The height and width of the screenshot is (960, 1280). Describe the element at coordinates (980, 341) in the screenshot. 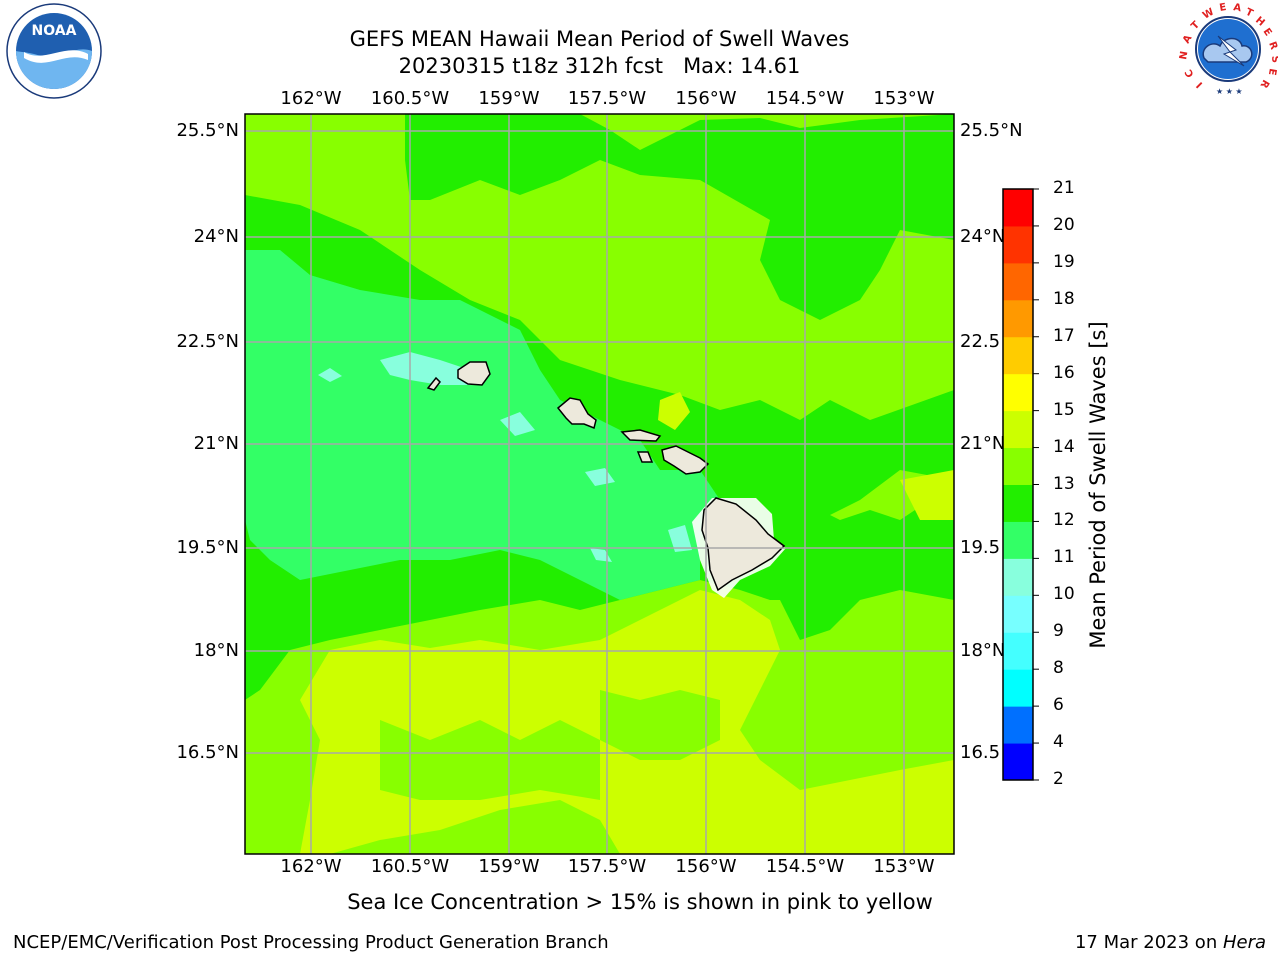

I see `lat-tick-right: 22.5` at that location.